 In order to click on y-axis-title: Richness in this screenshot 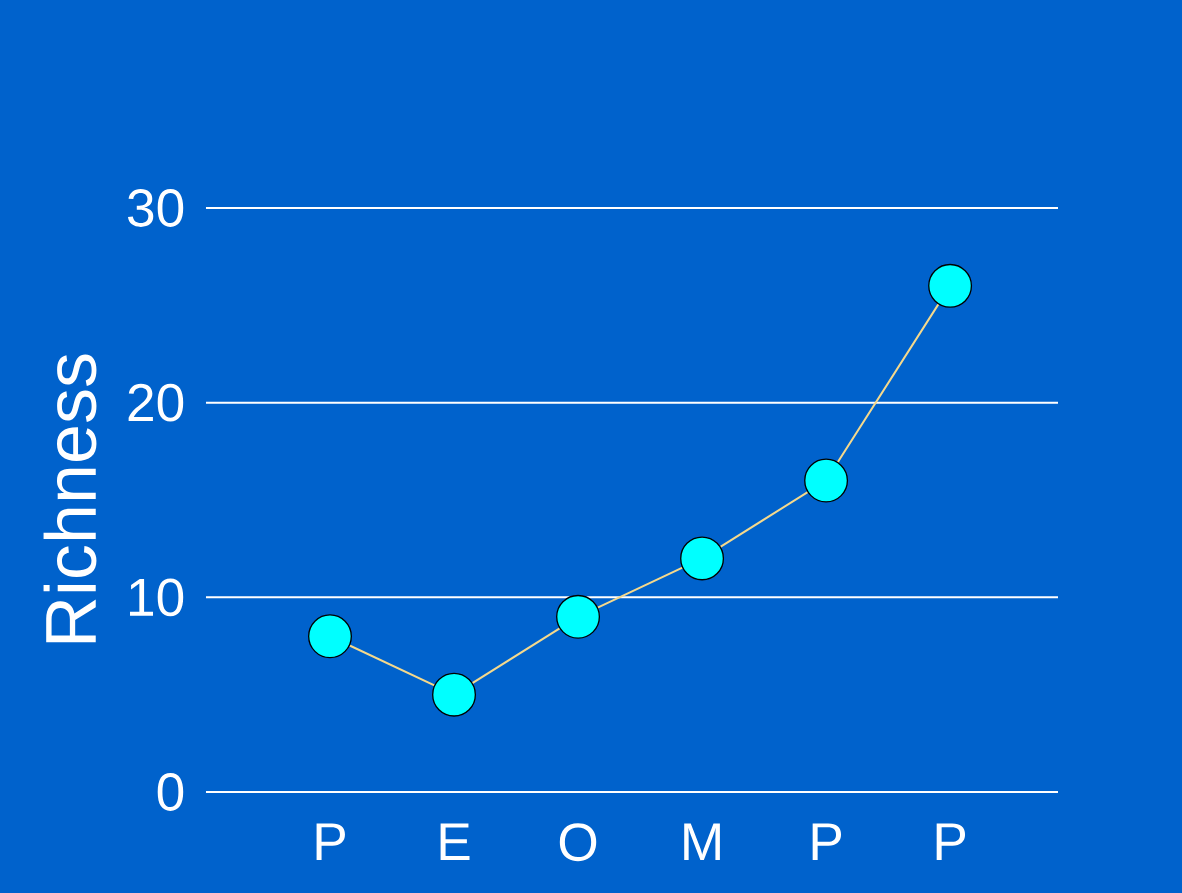, I will do `click(70, 498)`.